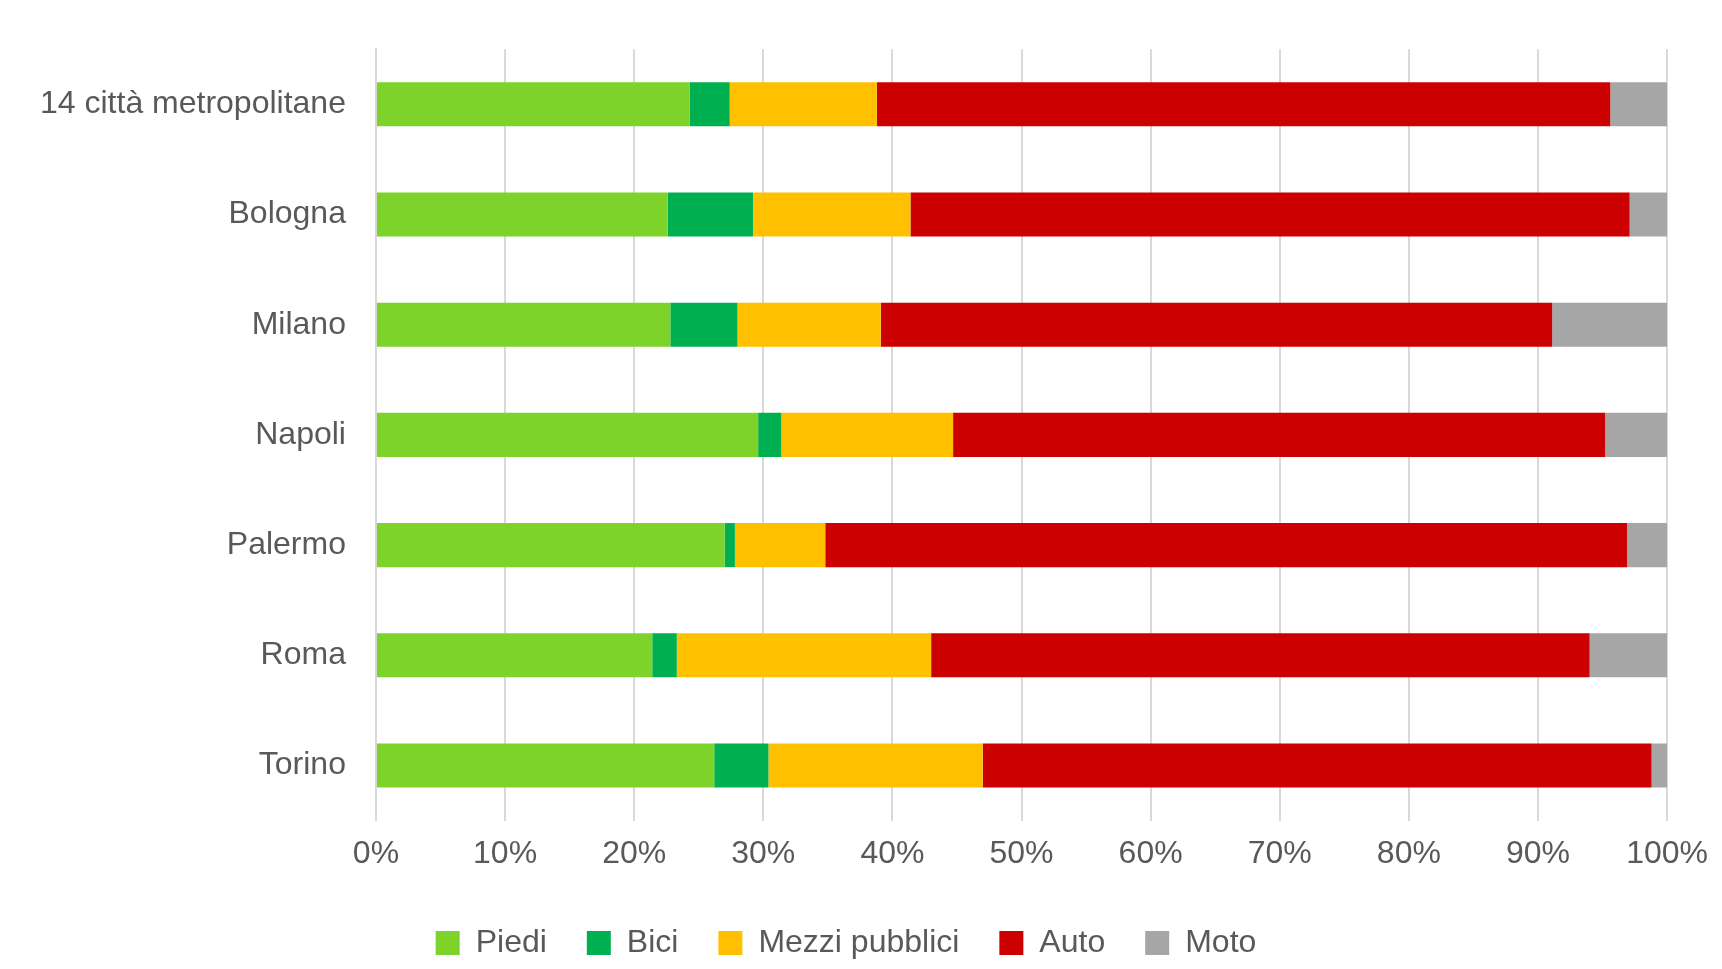  What do you see at coordinates (763, 851) in the screenshot?
I see `x-tick-label: 30%` at bounding box center [763, 851].